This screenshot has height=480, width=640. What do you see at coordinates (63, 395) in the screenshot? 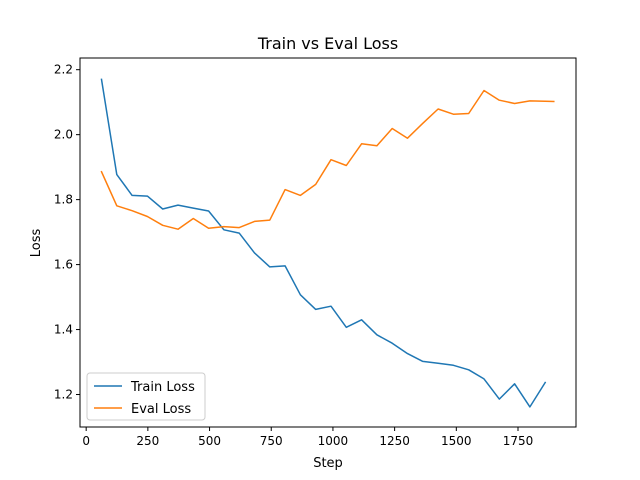
I see `y-tick-label: 1.2` at bounding box center [63, 395].